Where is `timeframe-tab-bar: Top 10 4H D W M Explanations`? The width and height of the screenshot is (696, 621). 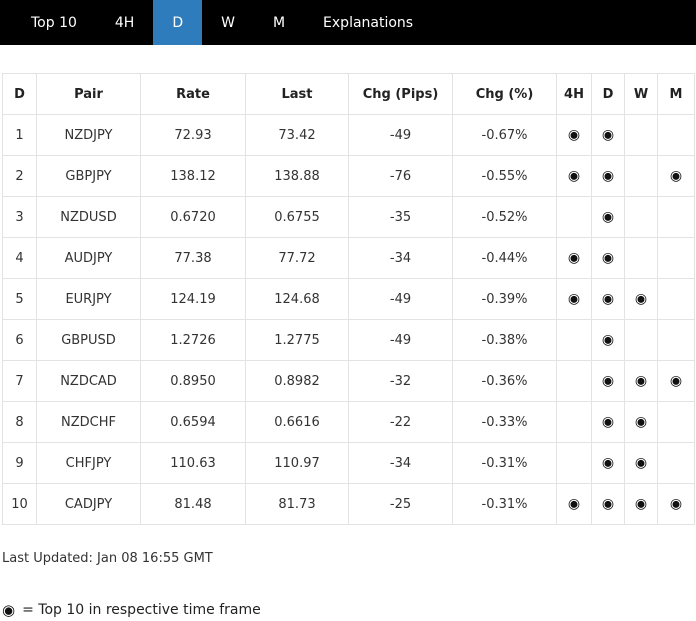 timeframe-tab-bar: Top 10 4H D W M Explanations is located at coordinates (348, 22).